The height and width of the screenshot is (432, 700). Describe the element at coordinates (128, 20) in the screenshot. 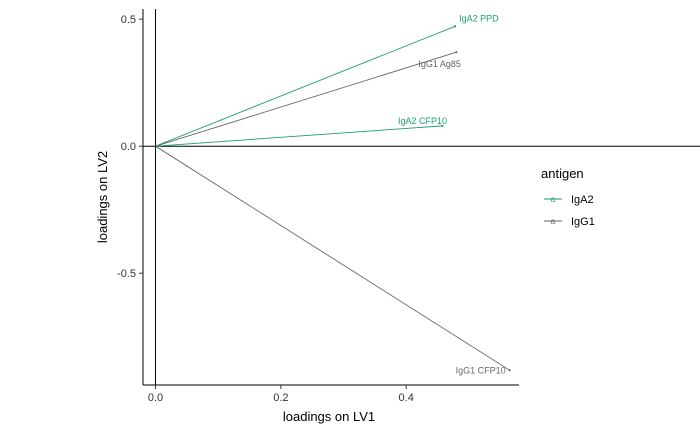

I see `y-tick-label: 0.5` at that location.